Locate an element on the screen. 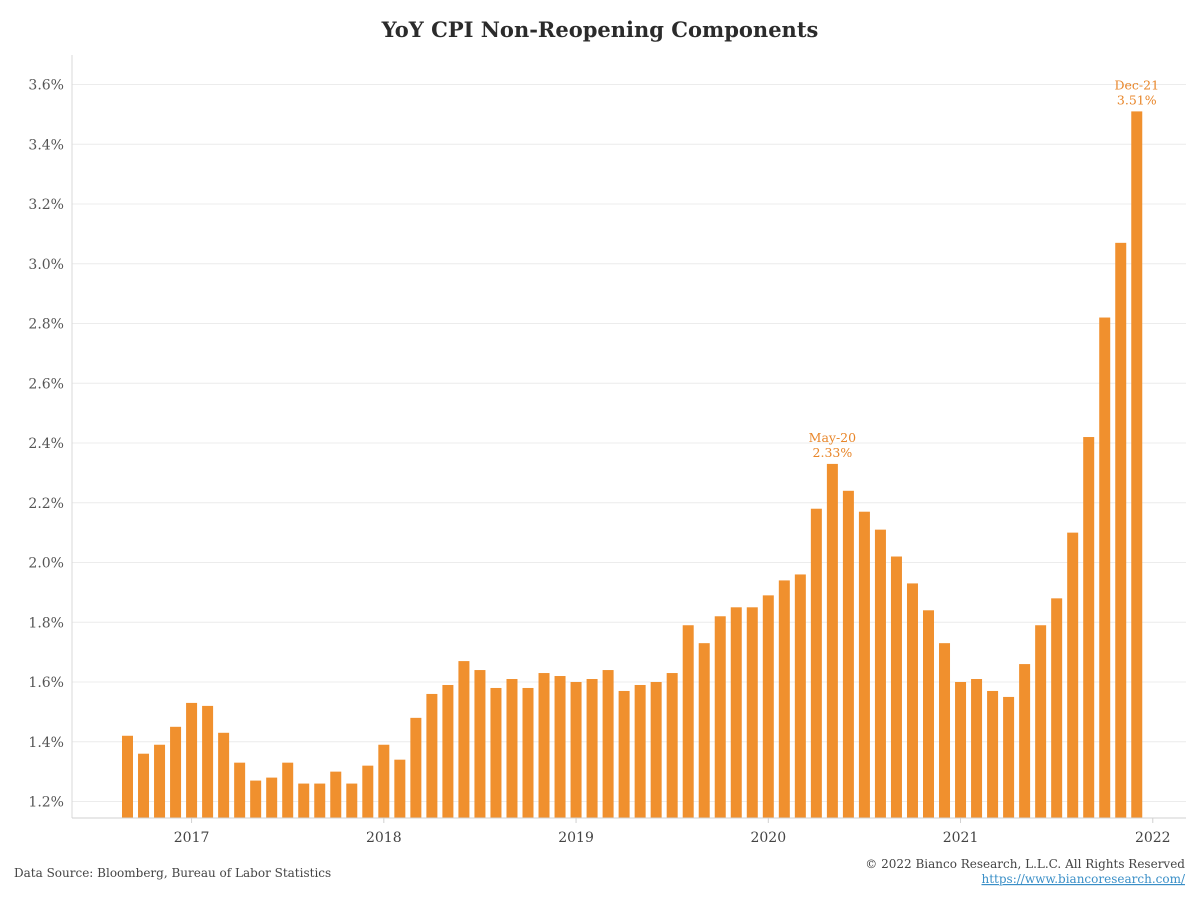  x-tick-label: 2020 is located at coordinates (768, 838).